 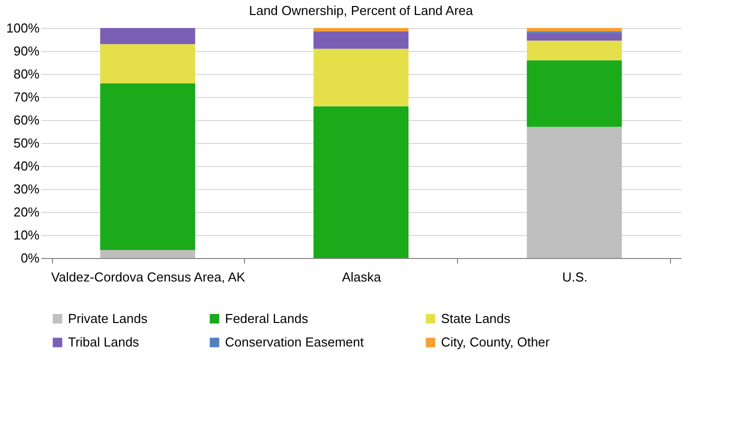 I want to click on x-tick-label: Valdez-Cordova Census Area, AK, so click(x=148, y=277).